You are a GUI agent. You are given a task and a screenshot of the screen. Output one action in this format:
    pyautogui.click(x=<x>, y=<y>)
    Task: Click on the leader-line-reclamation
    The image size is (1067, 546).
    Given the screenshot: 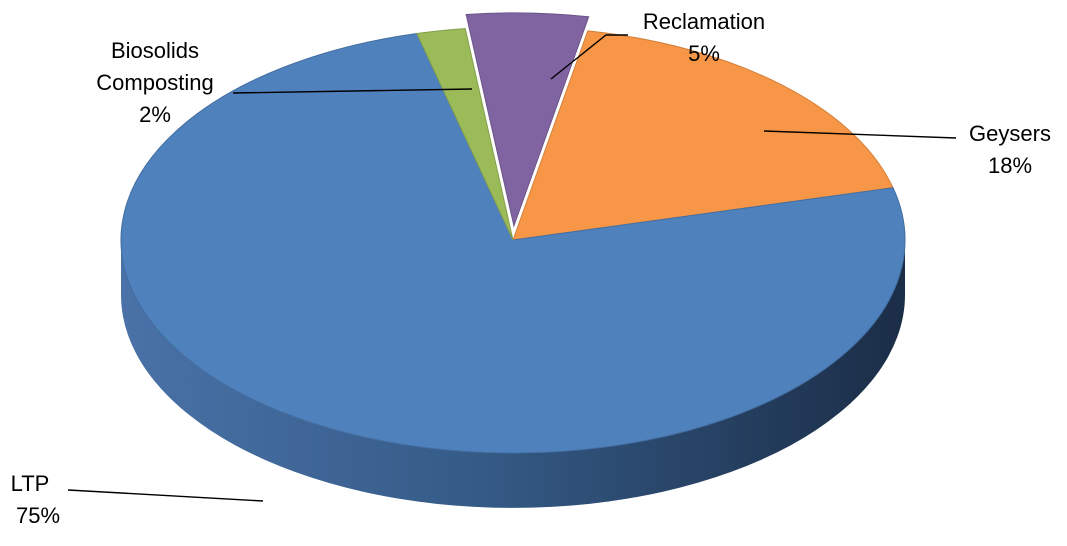 What is the action you would take?
    pyautogui.click(x=589, y=57)
    